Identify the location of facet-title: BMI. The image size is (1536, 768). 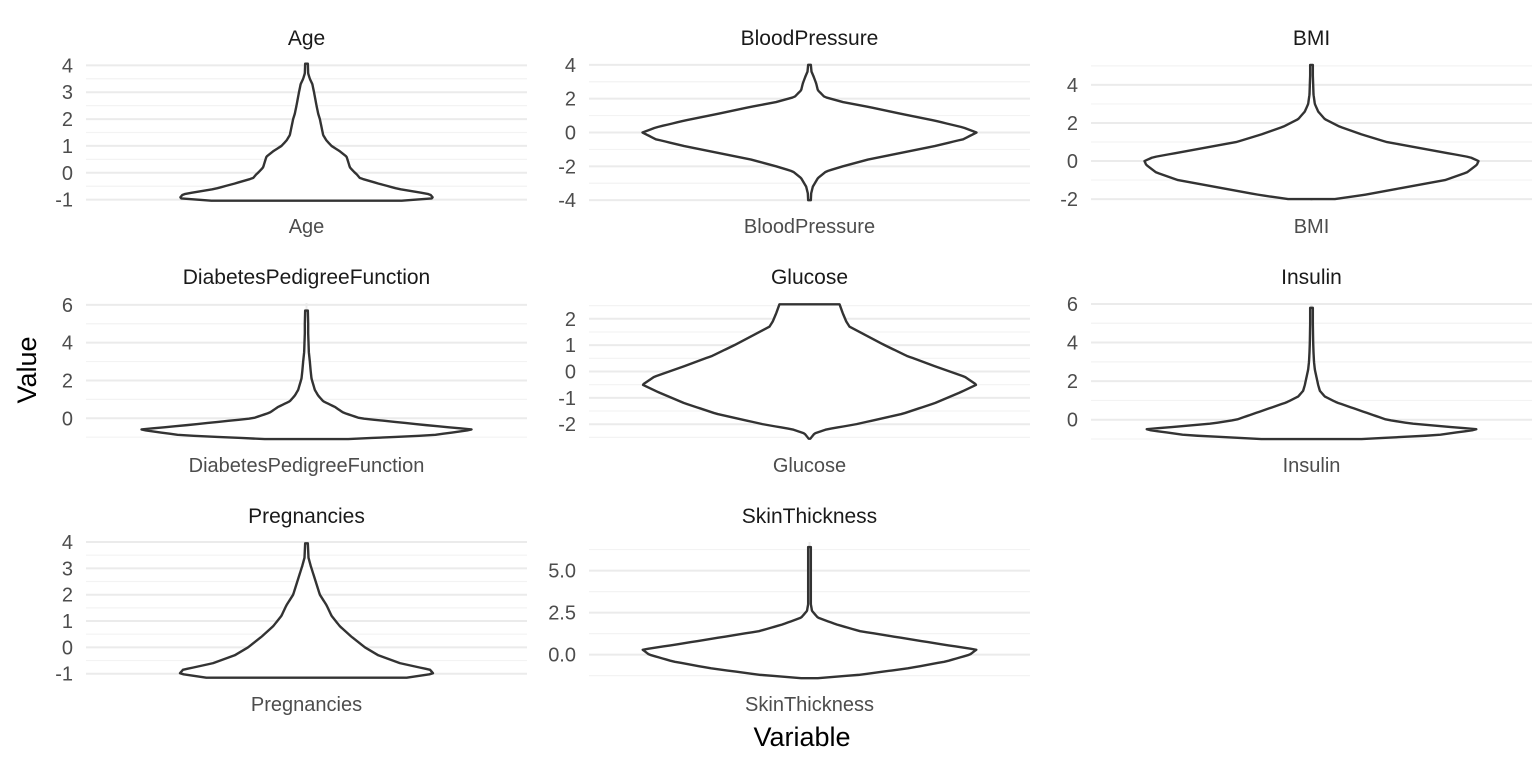
(1311, 38).